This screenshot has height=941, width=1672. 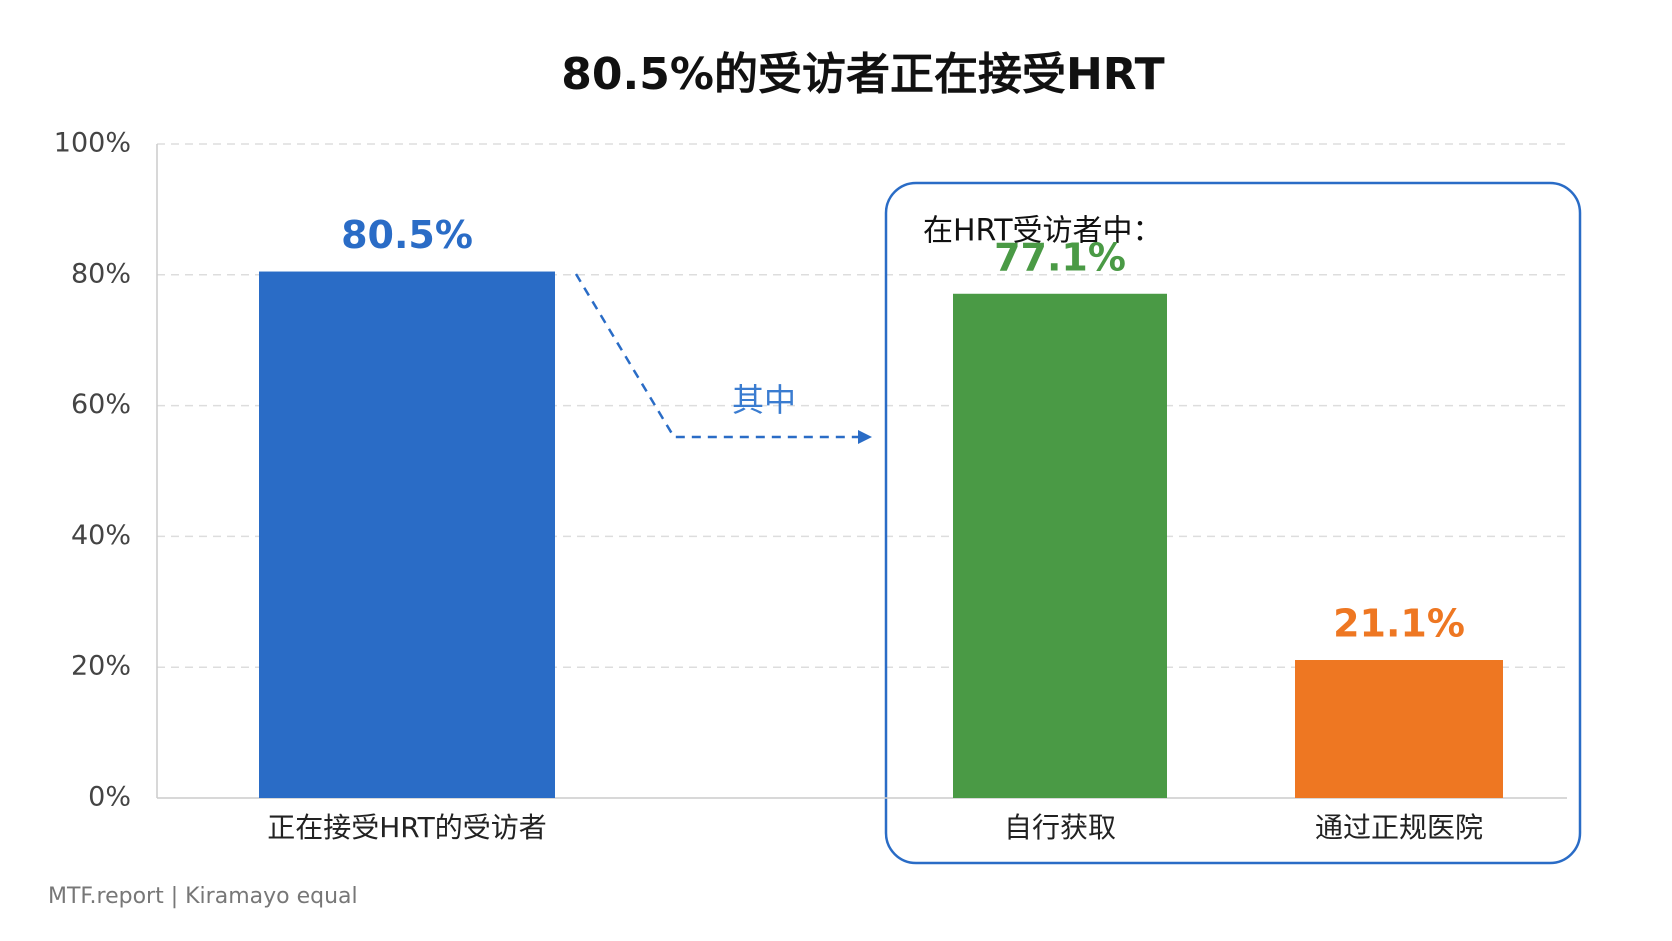 What do you see at coordinates (862, 74) in the screenshot?
I see `chart-title: 80.5%的受访者正在接受HRT` at bounding box center [862, 74].